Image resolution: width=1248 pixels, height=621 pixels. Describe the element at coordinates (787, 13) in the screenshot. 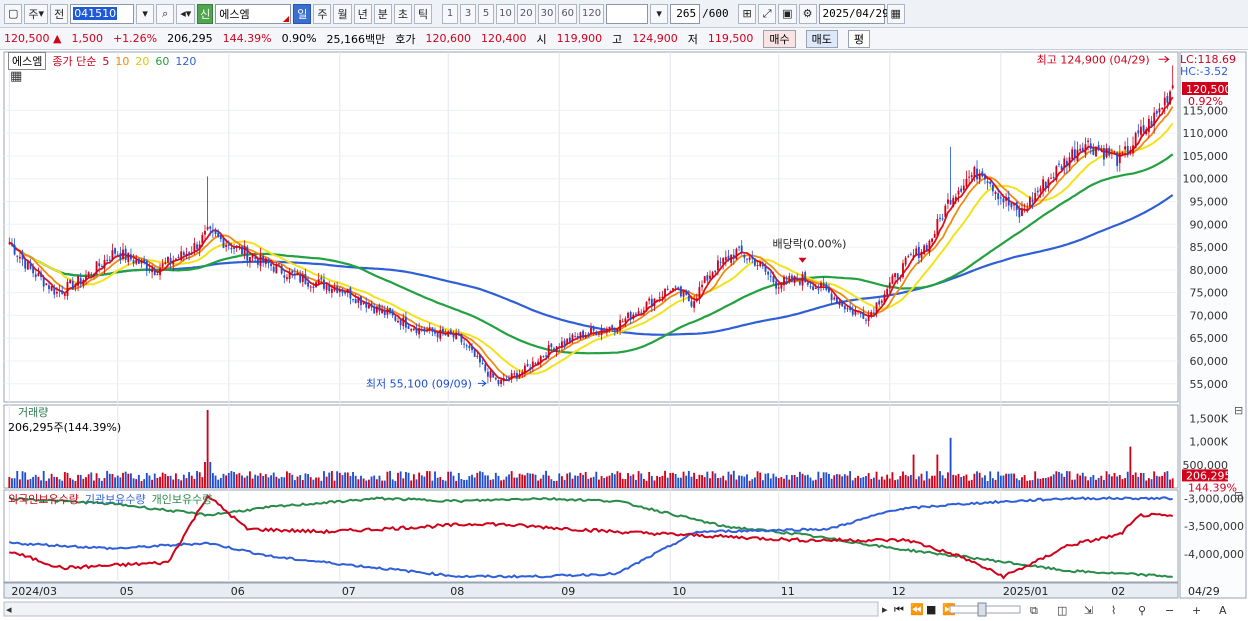

I see `save-icon: ▣` at that location.